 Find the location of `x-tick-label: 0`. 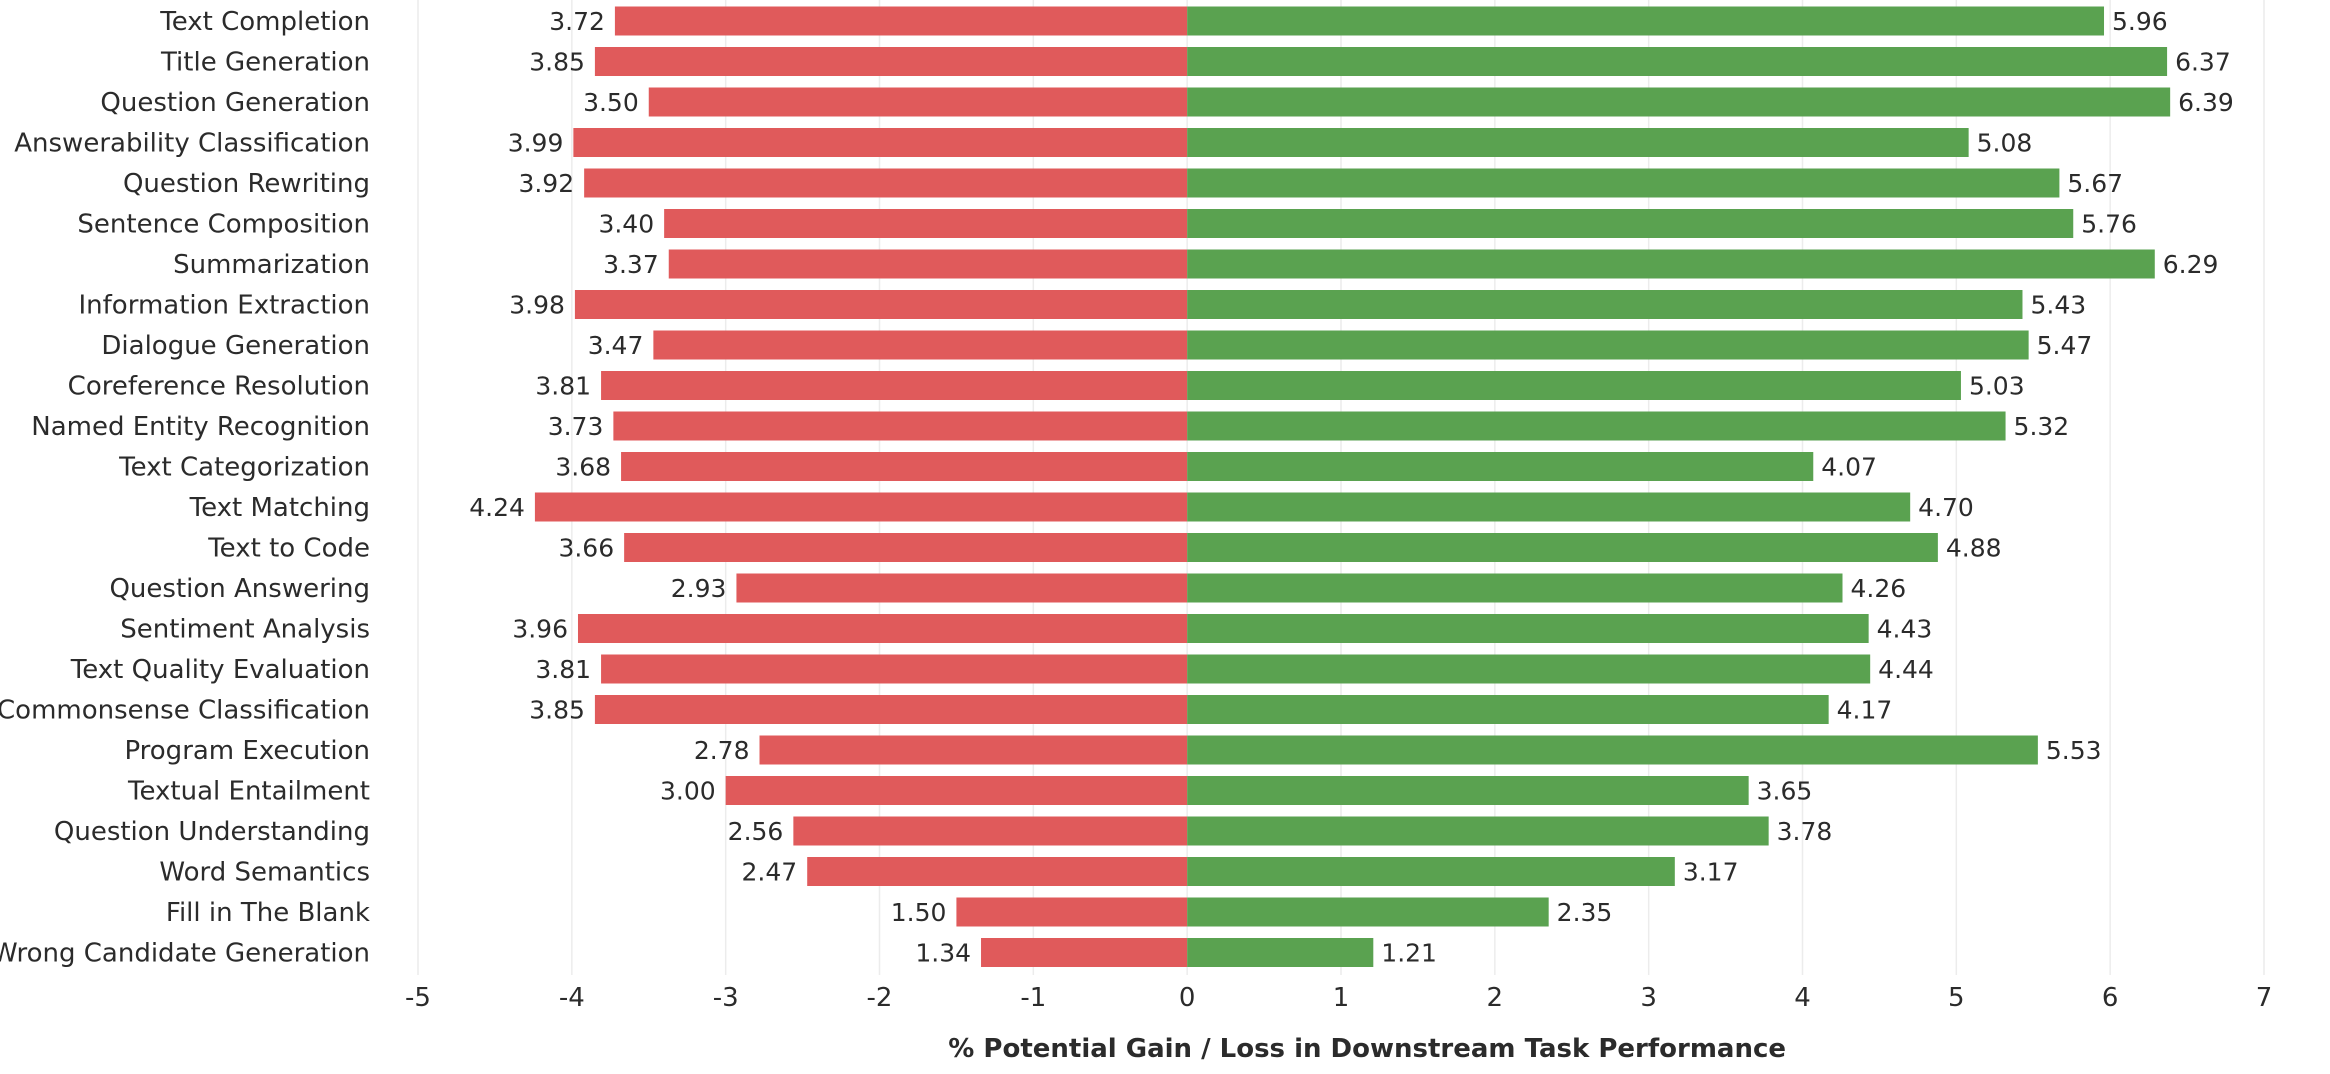

x-tick-label: 0 is located at coordinates (1187, 998).